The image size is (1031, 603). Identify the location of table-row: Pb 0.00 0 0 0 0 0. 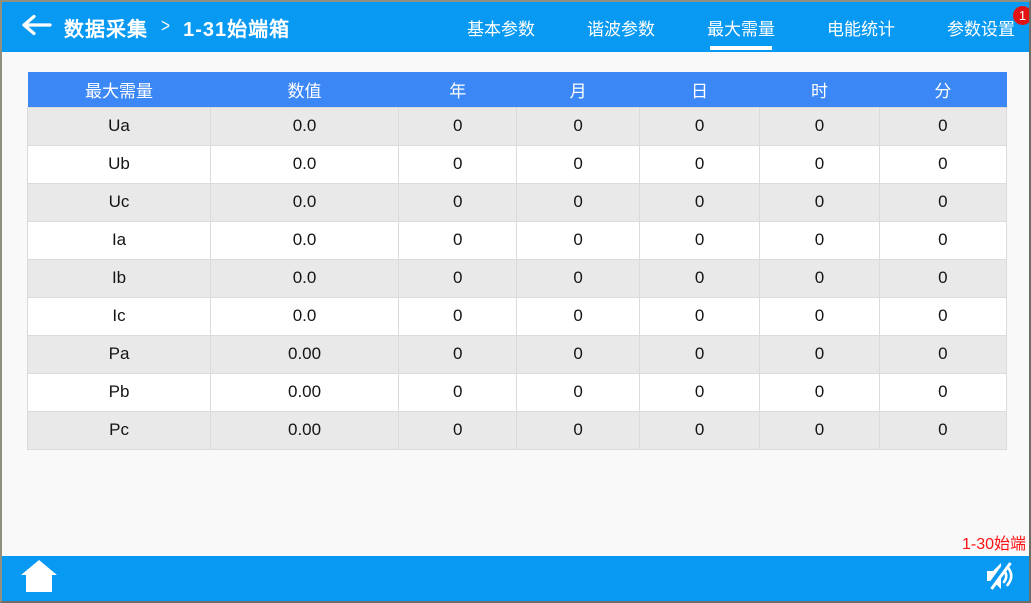
(517, 392).